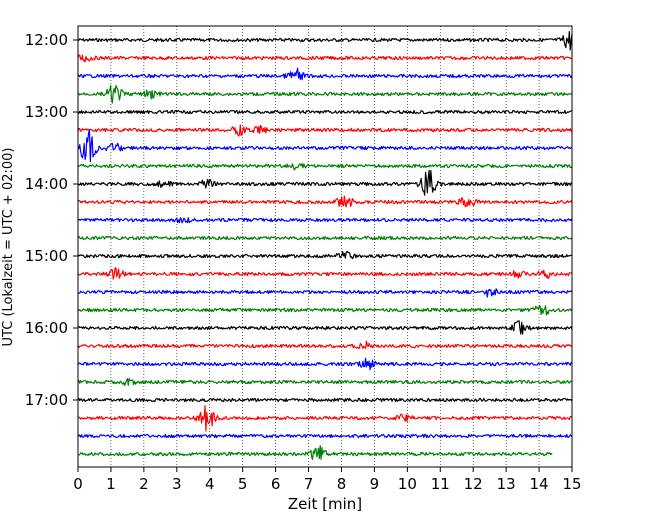 The image size is (650, 520). I want to click on y-axis-ticks: 12:00 13:00 14:00 15:00 16:00 17:00, so click(51, 220).